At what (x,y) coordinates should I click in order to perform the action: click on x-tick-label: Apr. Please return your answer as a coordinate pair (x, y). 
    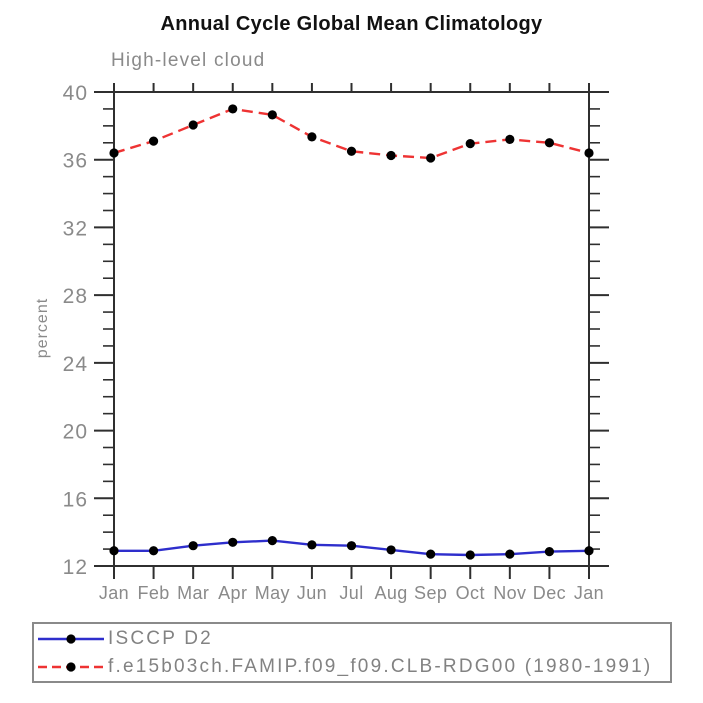
    Looking at the image, I should click on (232, 593).